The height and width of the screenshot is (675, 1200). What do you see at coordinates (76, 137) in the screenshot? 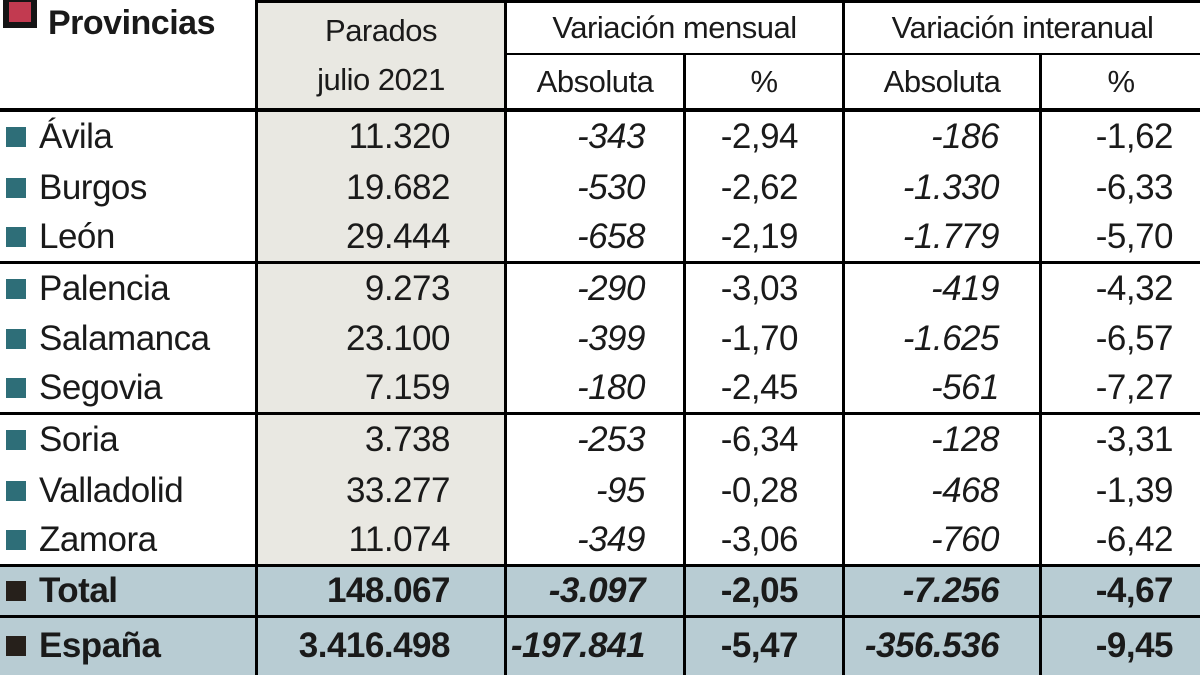
I see `province-name: Ávila` at bounding box center [76, 137].